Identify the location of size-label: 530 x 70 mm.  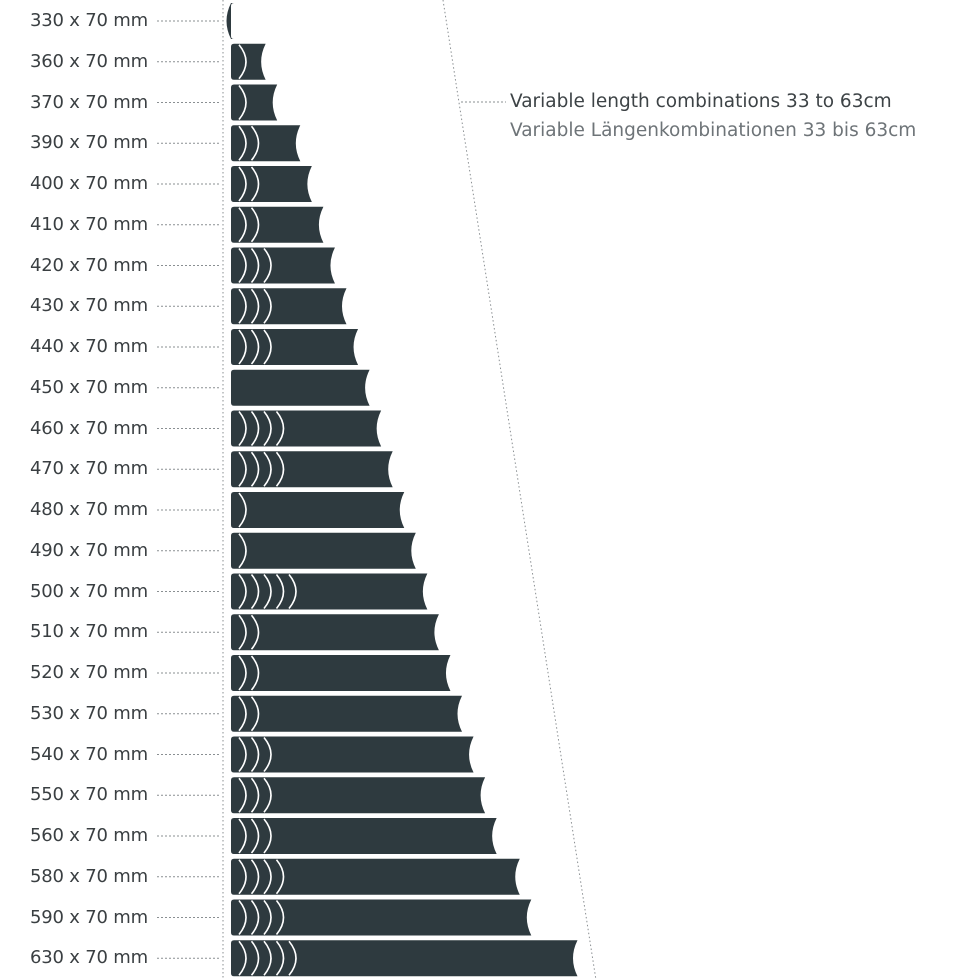
(89, 713).